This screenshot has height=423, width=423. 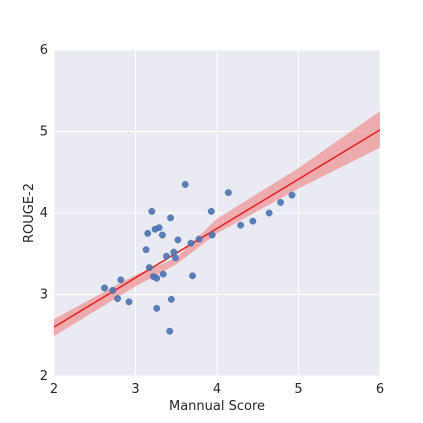 I want to click on x-tick-label: 4, so click(x=217, y=389).